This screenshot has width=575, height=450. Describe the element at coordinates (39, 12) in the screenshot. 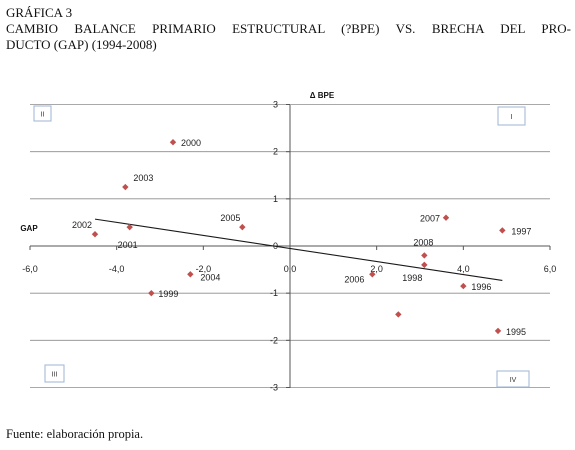

I see `chart-number-label: GRÁFICA 3` at that location.